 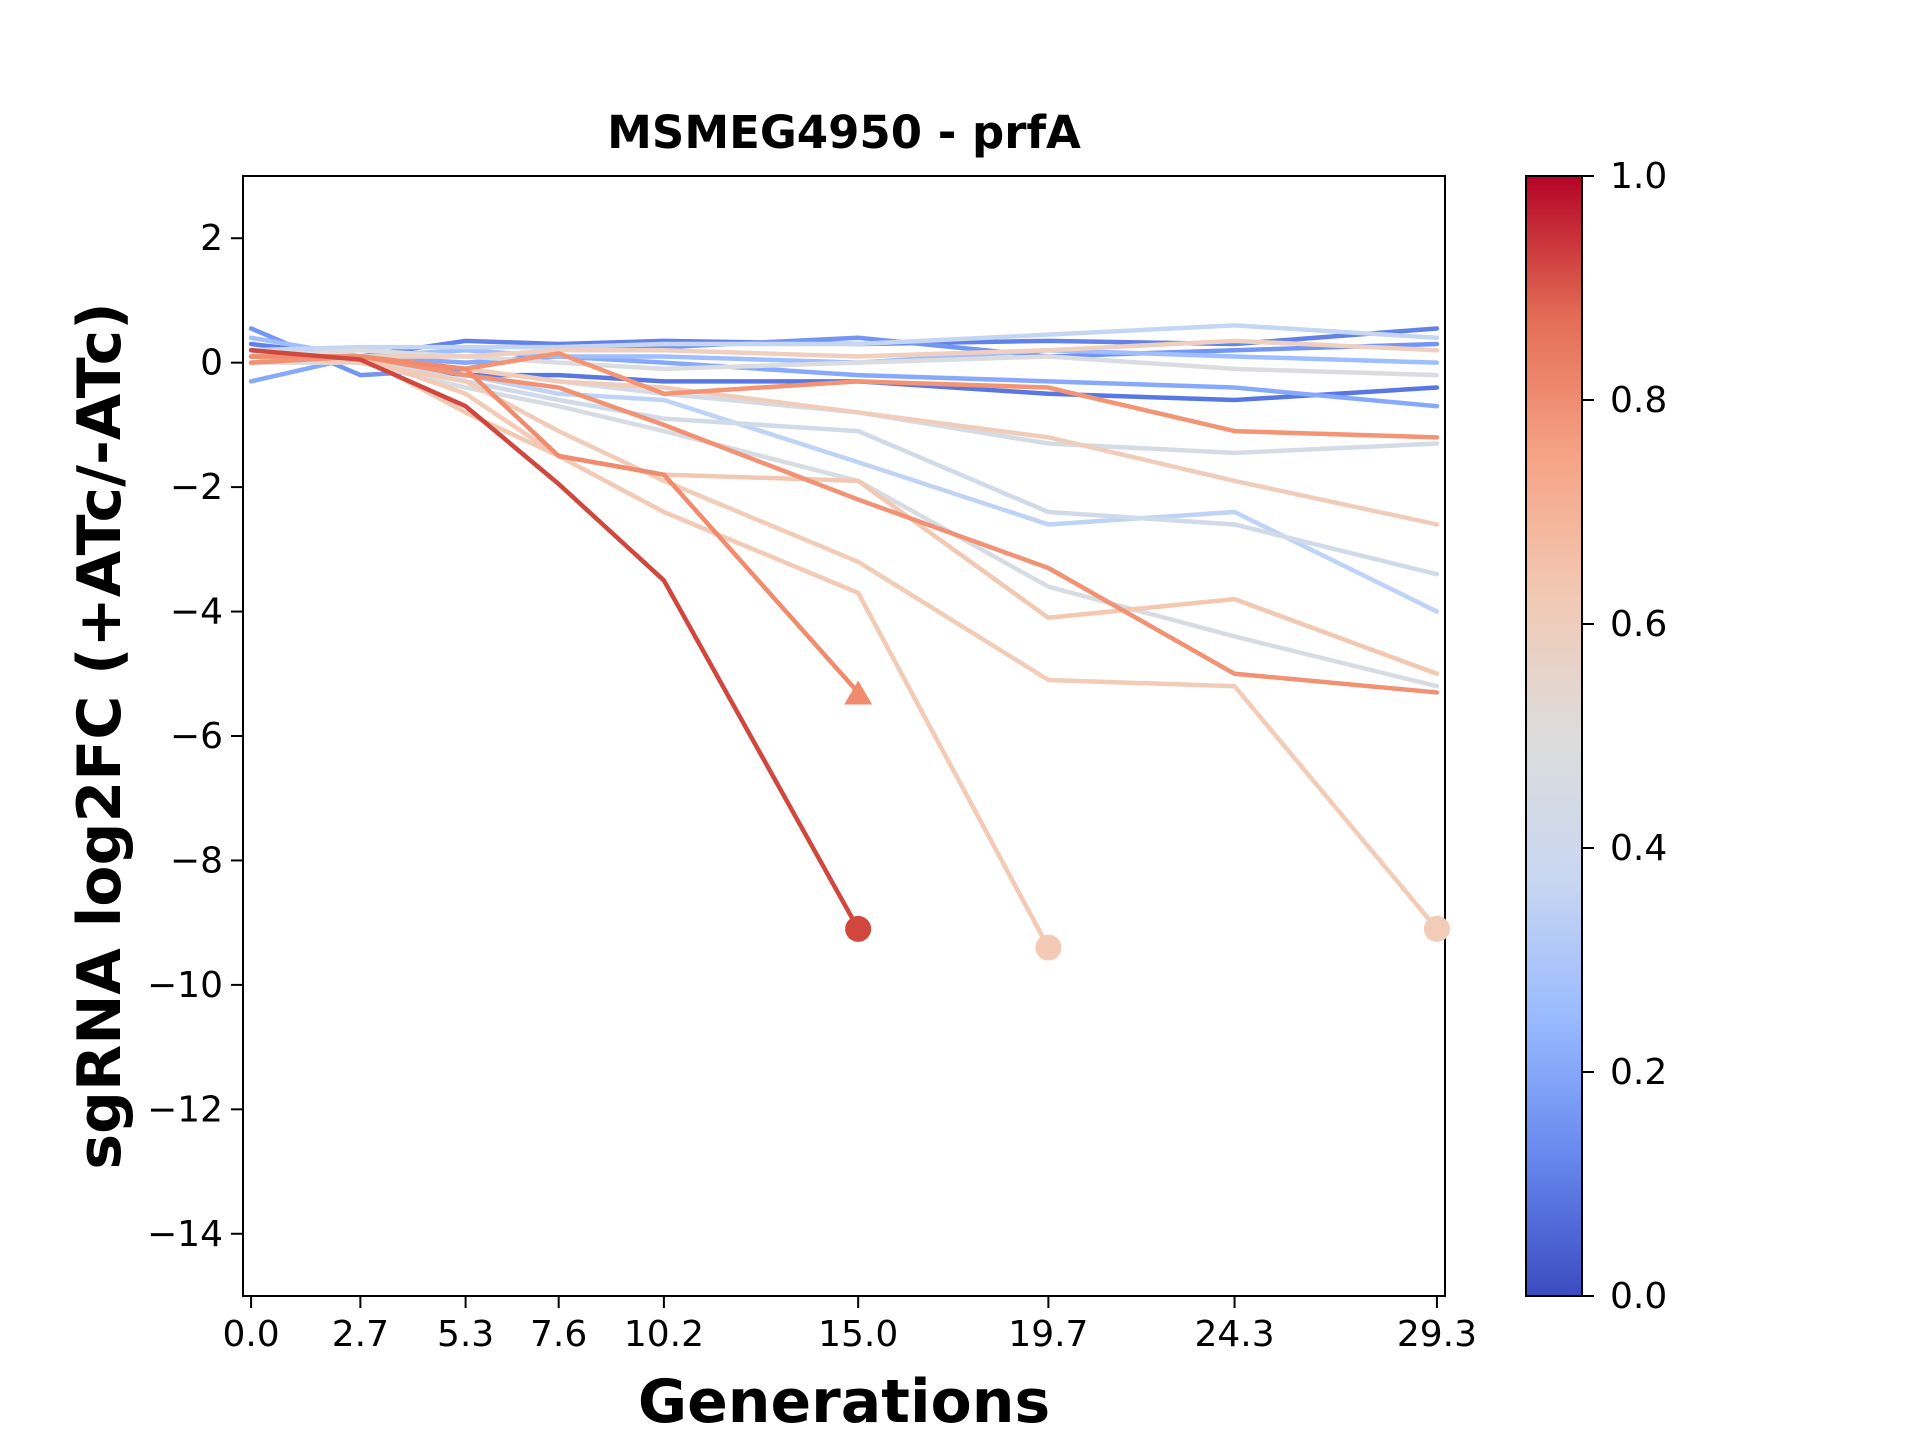 I want to click on y-tick-label: 2, so click(x=211, y=238).